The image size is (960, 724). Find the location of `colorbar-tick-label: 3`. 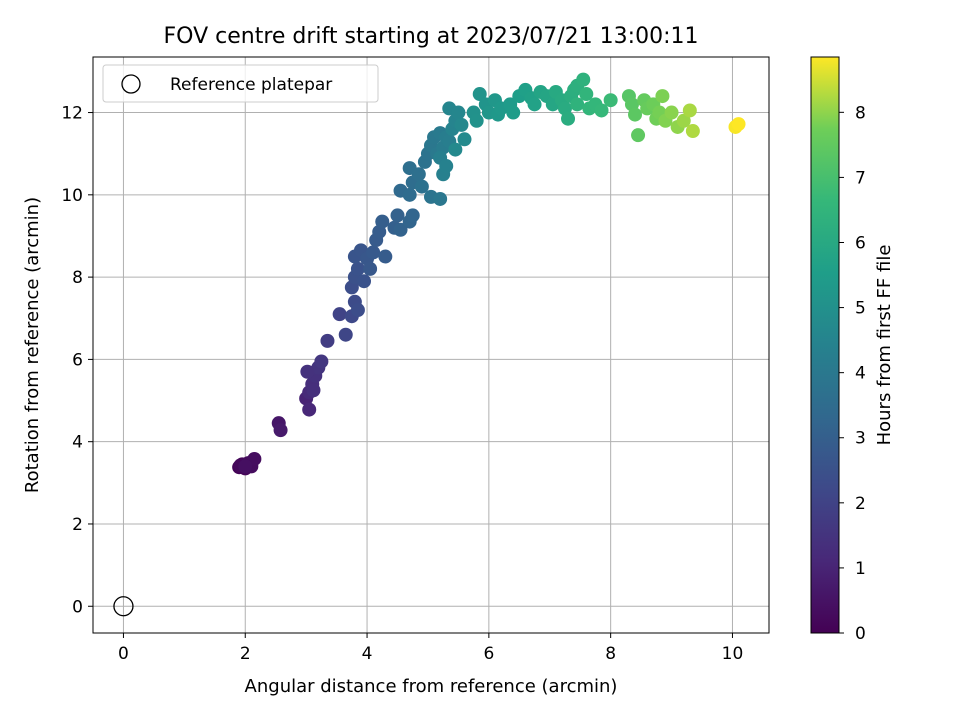

colorbar-tick-label: 3 is located at coordinates (860, 439).